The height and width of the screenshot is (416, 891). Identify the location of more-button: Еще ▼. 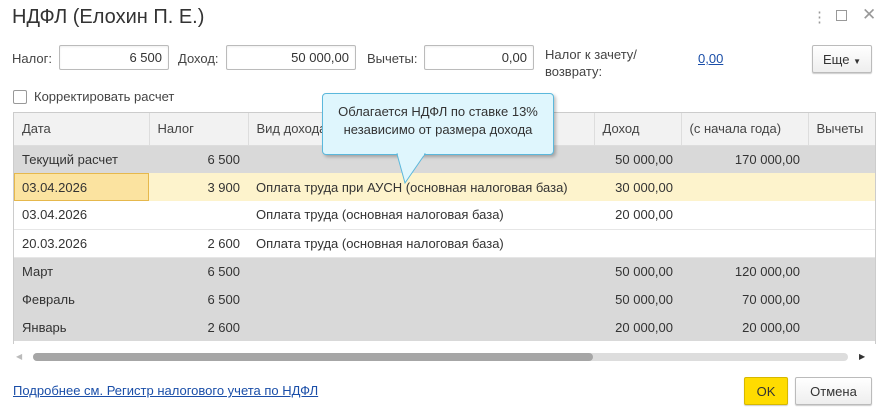
(842, 59).